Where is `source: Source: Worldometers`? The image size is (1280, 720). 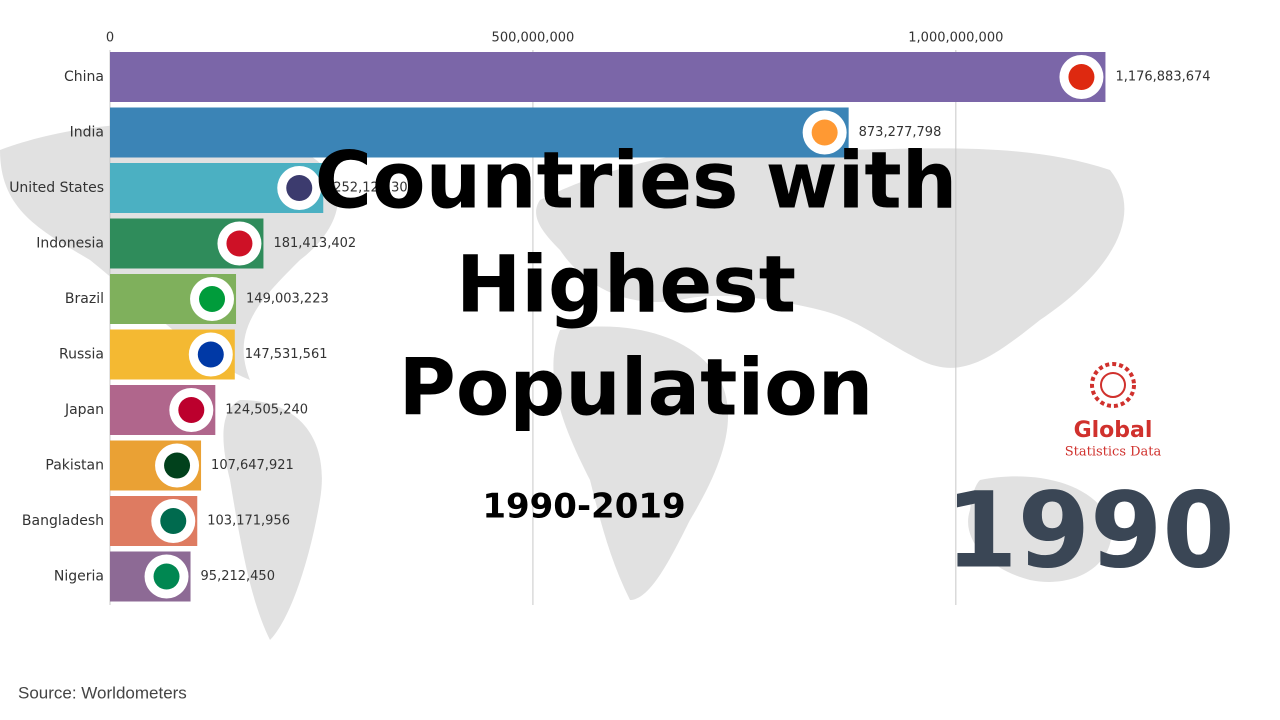
source: Source: Worldometers is located at coordinates (102, 692).